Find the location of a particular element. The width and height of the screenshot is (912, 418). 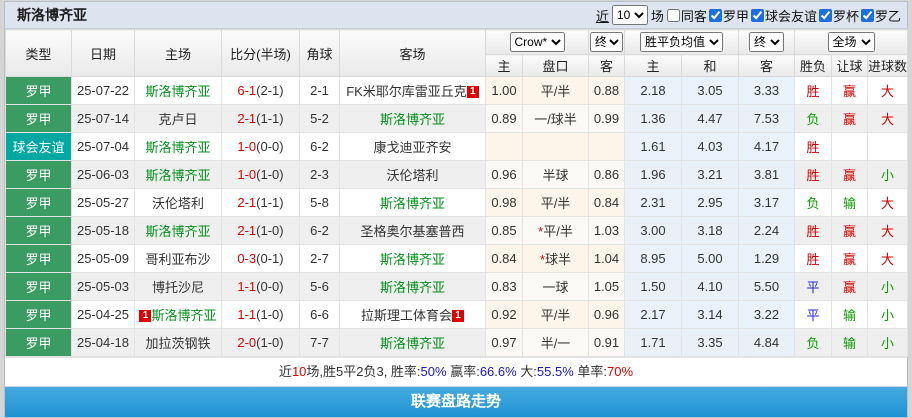

away-team-cell: 拉斯理工体育会 1 is located at coordinates (412, 314).